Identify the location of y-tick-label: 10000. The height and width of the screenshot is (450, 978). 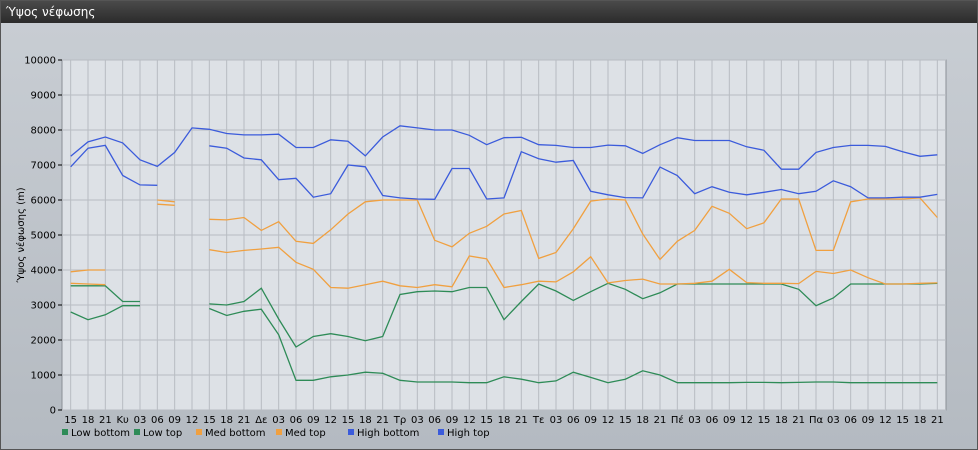
(40, 61).